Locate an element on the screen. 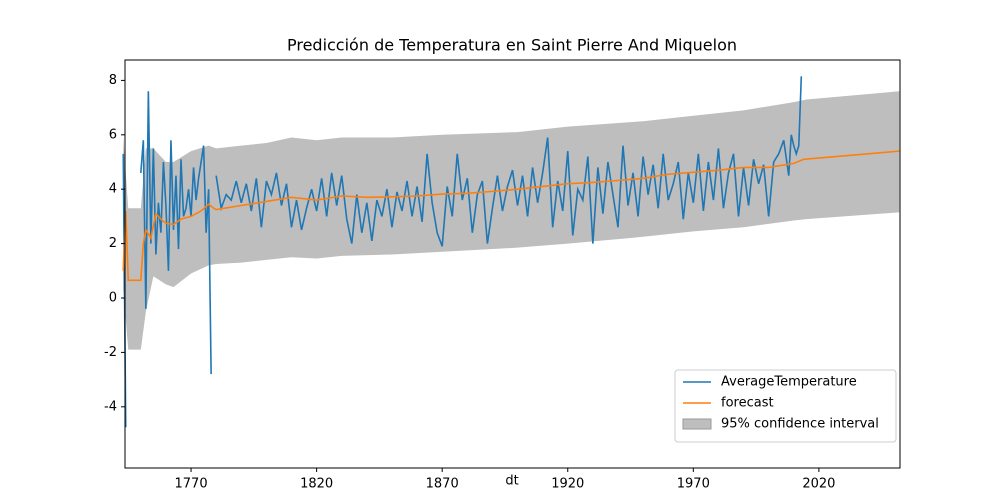 The width and height of the screenshot is (1000, 504). y-tick-label: -4 is located at coordinates (110, 406).